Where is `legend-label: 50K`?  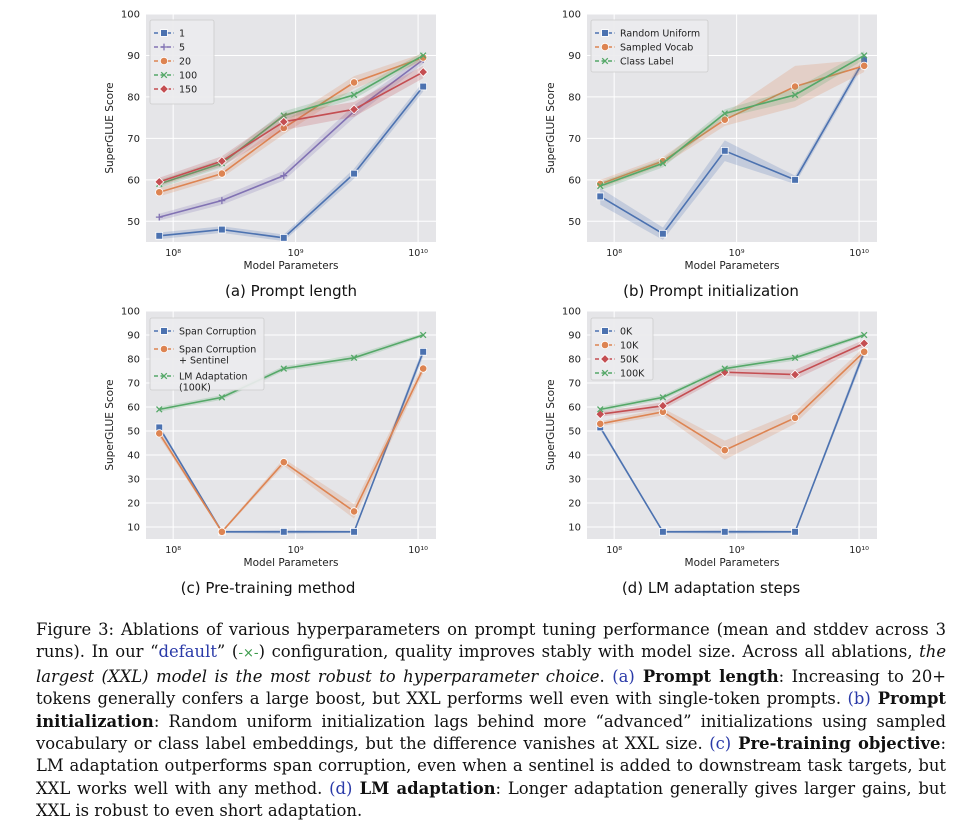 legend-label: 50K is located at coordinates (629, 360).